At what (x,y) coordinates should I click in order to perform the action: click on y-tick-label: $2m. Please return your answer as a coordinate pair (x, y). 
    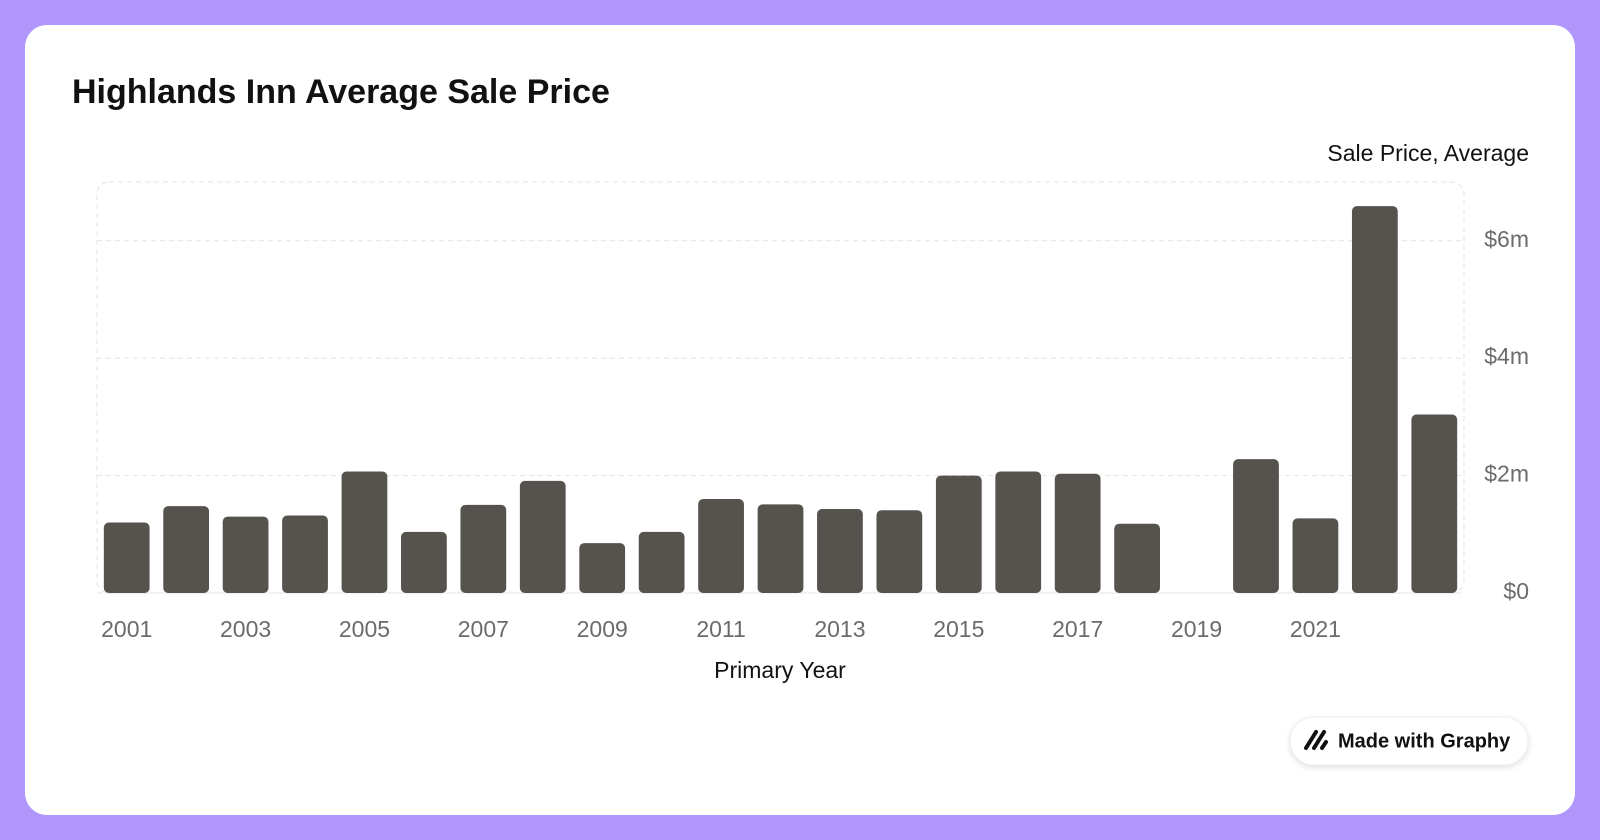
    Looking at the image, I should click on (1506, 474).